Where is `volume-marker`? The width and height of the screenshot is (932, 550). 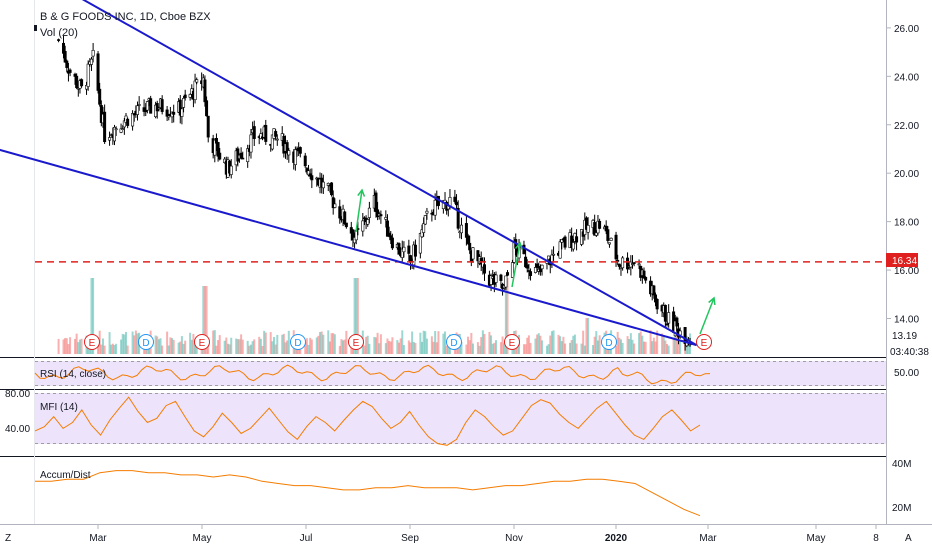 volume-marker is located at coordinates (35, 28).